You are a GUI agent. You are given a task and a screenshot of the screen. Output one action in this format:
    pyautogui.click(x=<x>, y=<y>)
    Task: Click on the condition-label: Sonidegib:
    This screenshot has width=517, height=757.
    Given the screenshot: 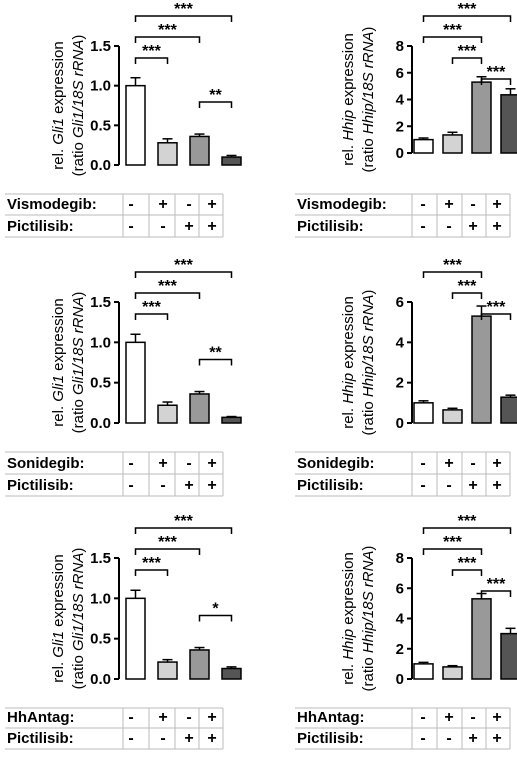 What is the action you would take?
    pyautogui.click(x=336, y=463)
    